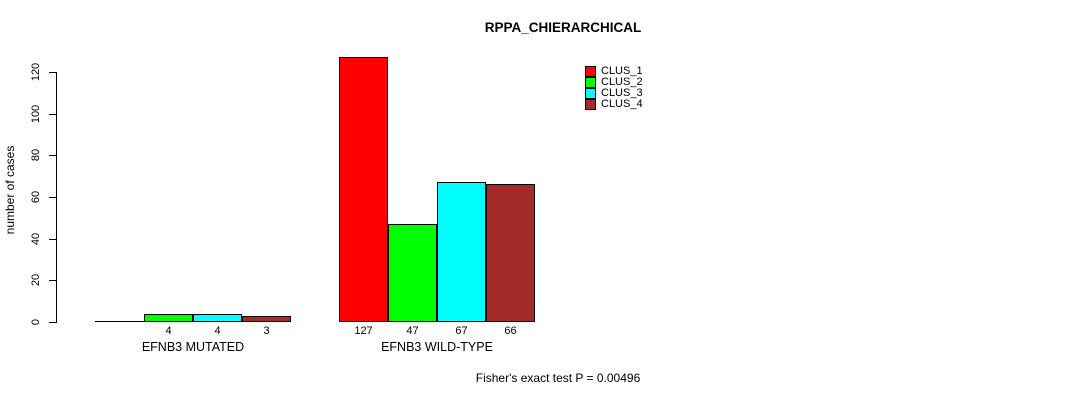 This screenshot has height=400, width=1090. What do you see at coordinates (36, 280) in the screenshot?
I see `y-tick-label: 20` at bounding box center [36, 280].